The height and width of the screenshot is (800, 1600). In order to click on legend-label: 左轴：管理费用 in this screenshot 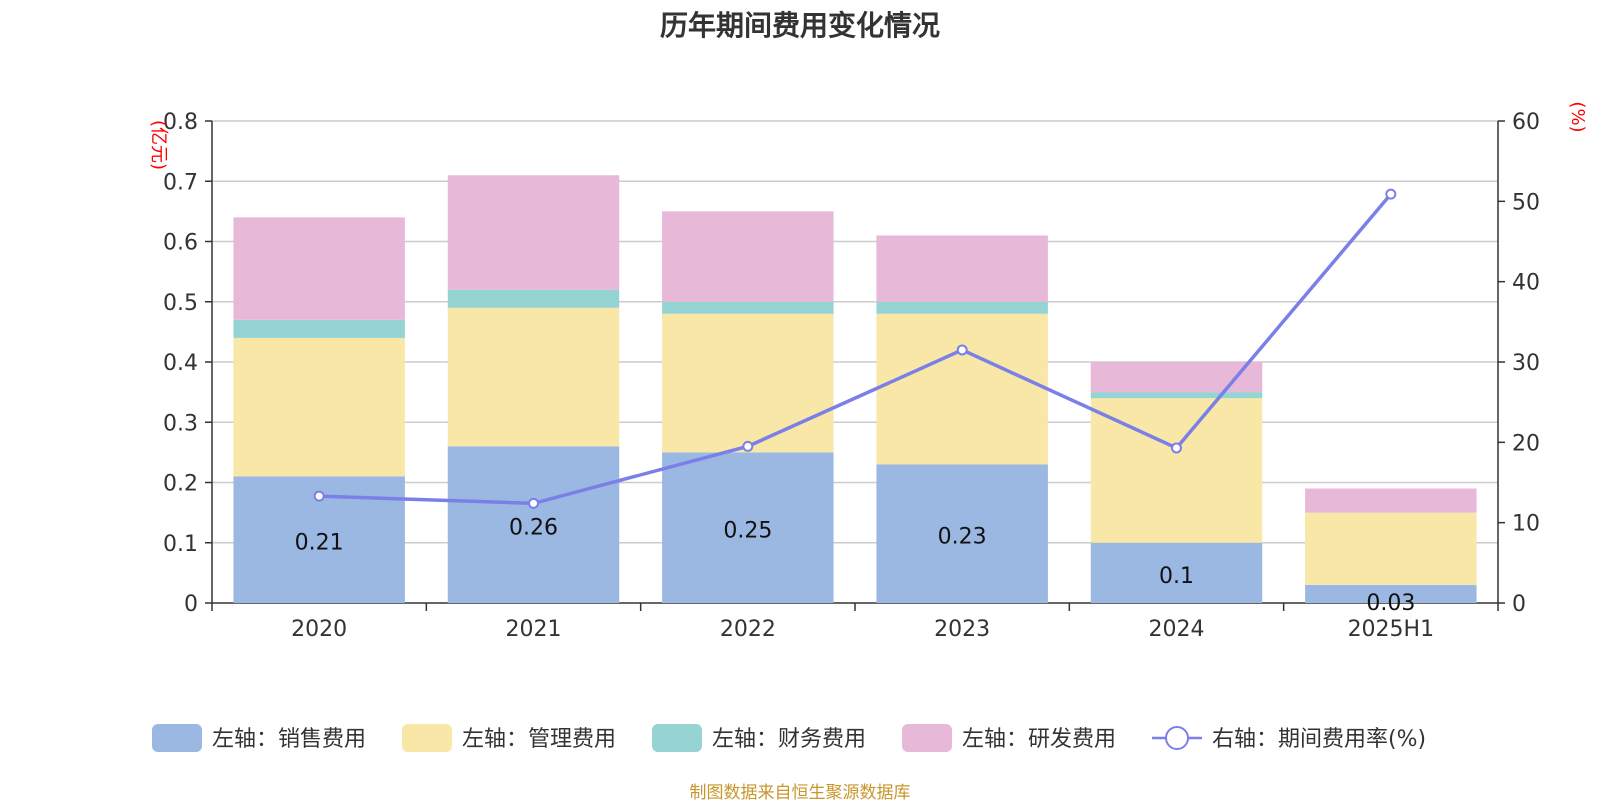, I will do `click(539, 739)`.